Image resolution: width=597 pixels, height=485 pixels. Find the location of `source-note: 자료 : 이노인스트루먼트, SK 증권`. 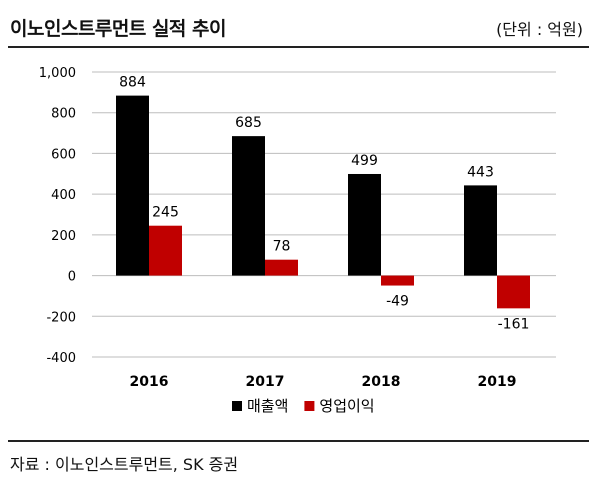

source-note: 자료 : 이노인스트루먼트, SK 증권 is located at coordinates (124, 464).